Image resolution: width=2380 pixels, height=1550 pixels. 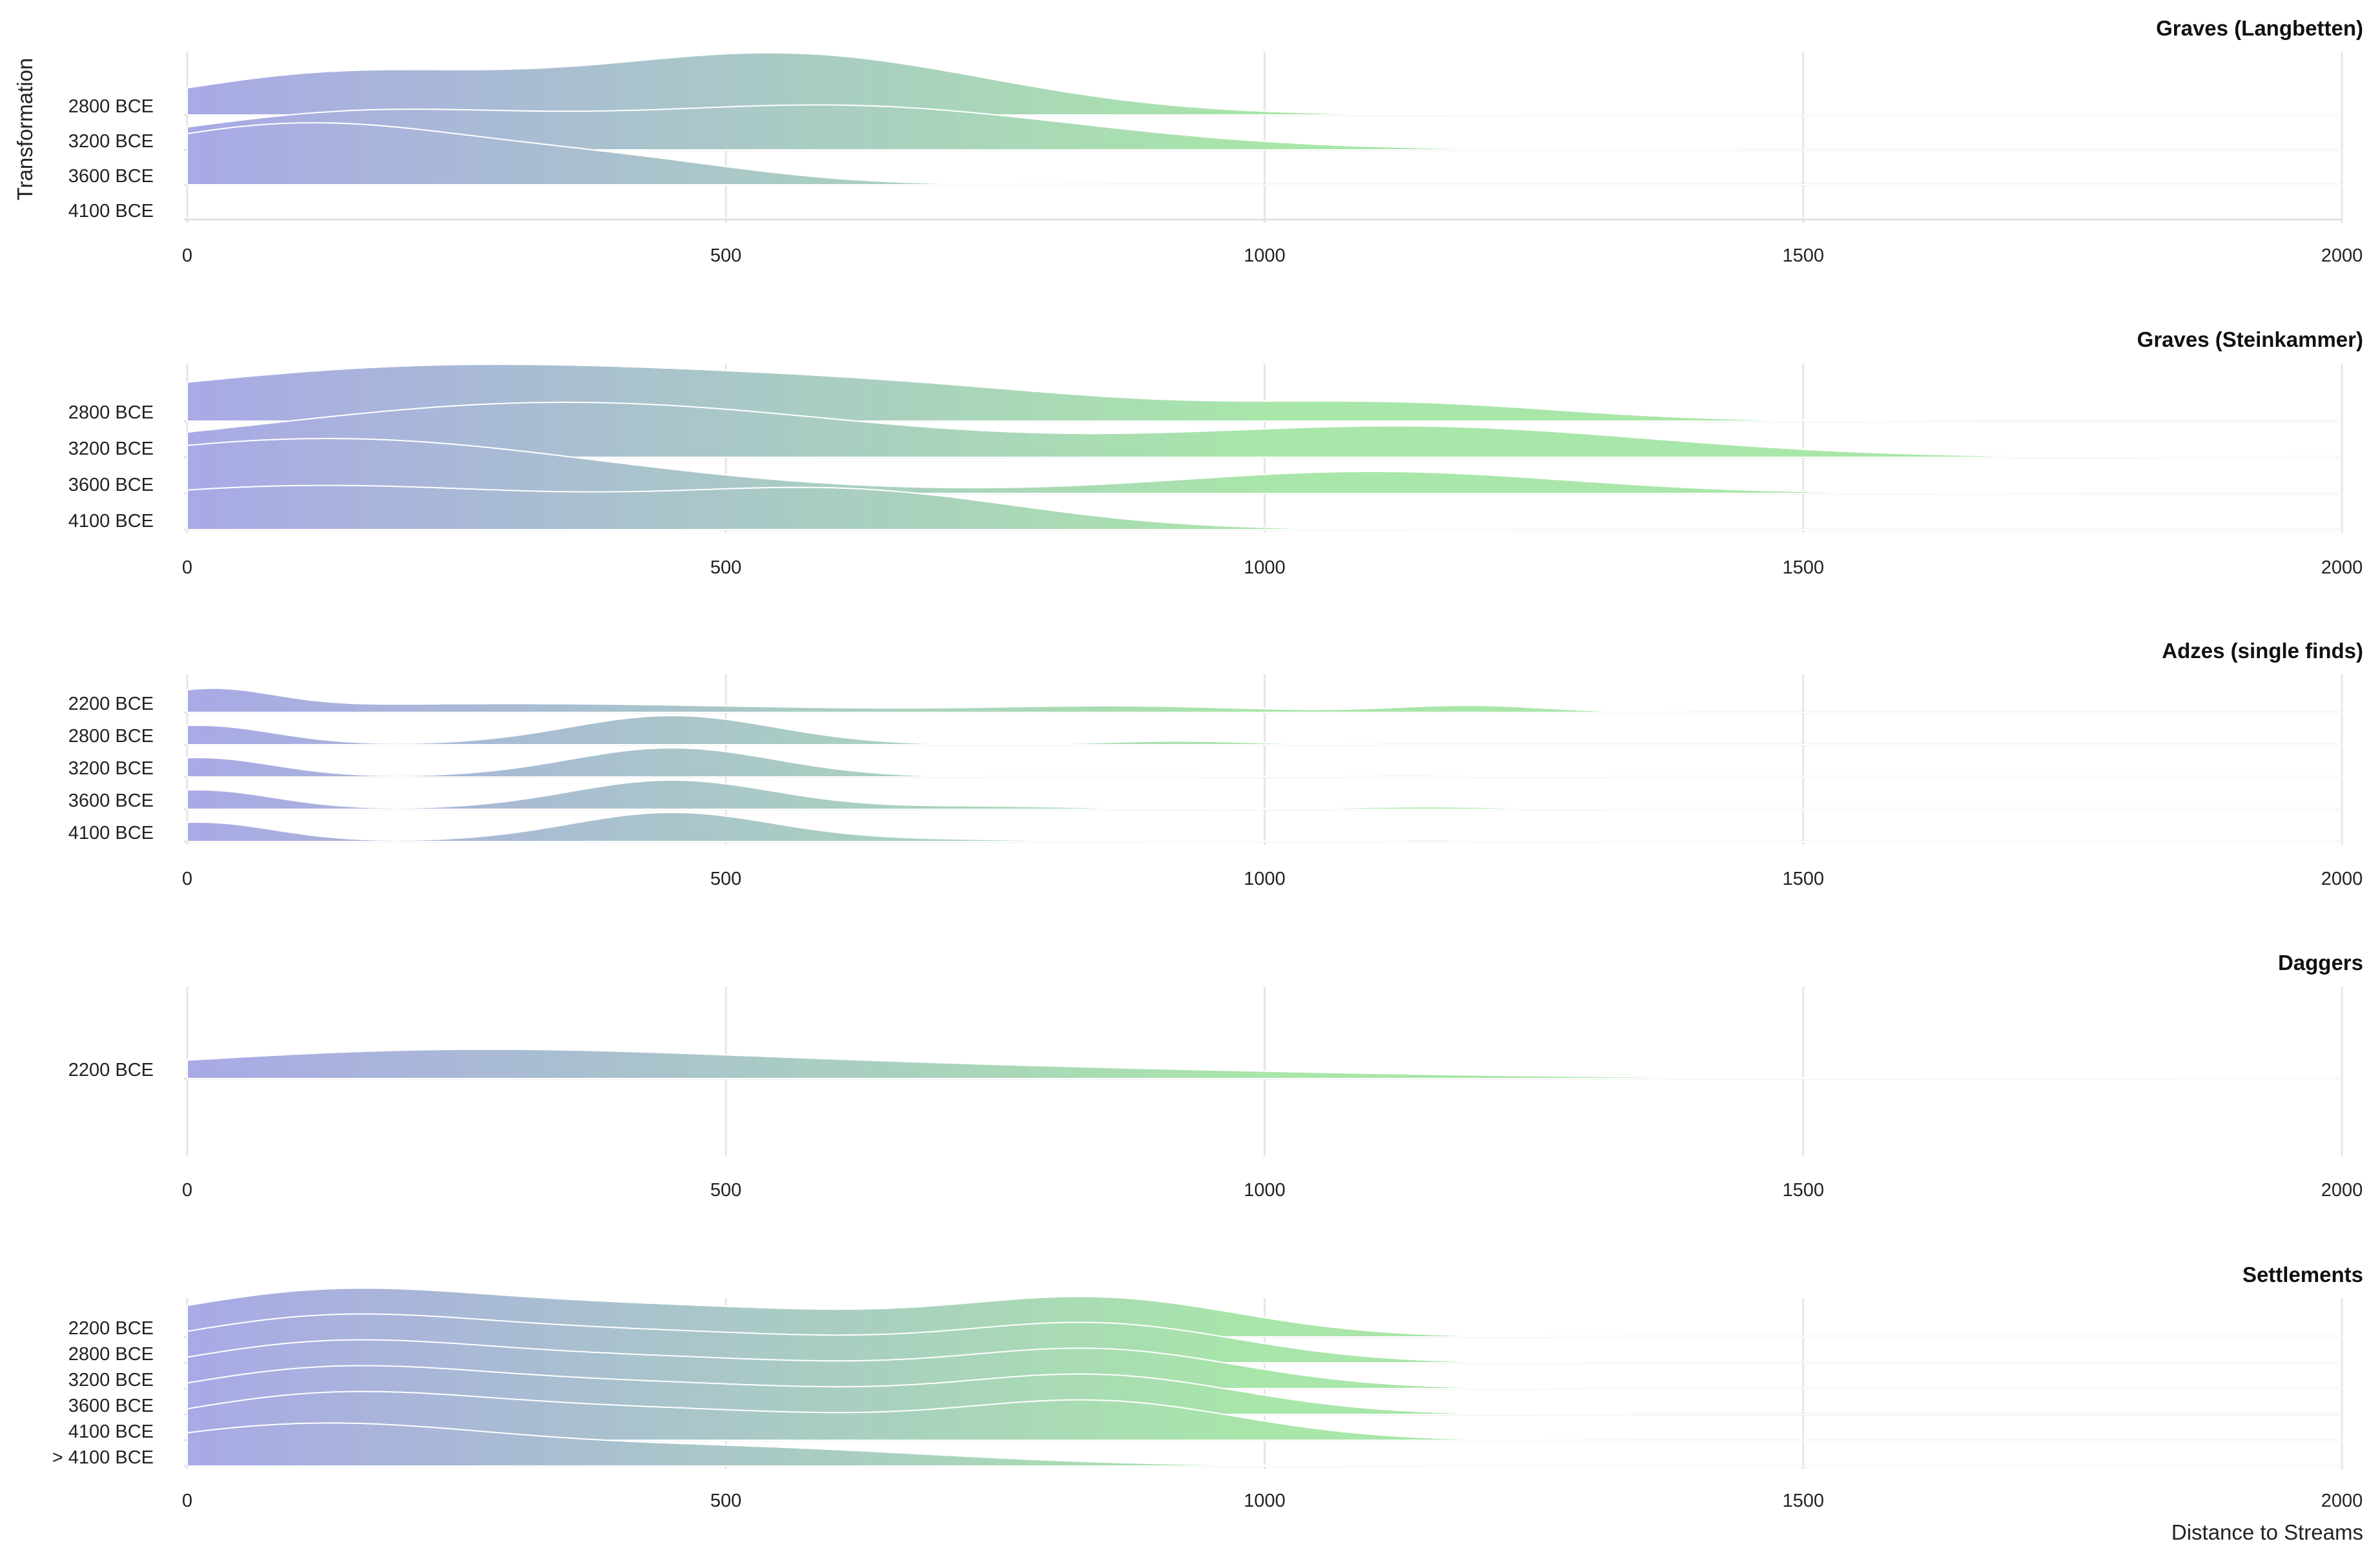 I want to click on panel-title: Adzes (single finds), so click(x=2262, y=651).